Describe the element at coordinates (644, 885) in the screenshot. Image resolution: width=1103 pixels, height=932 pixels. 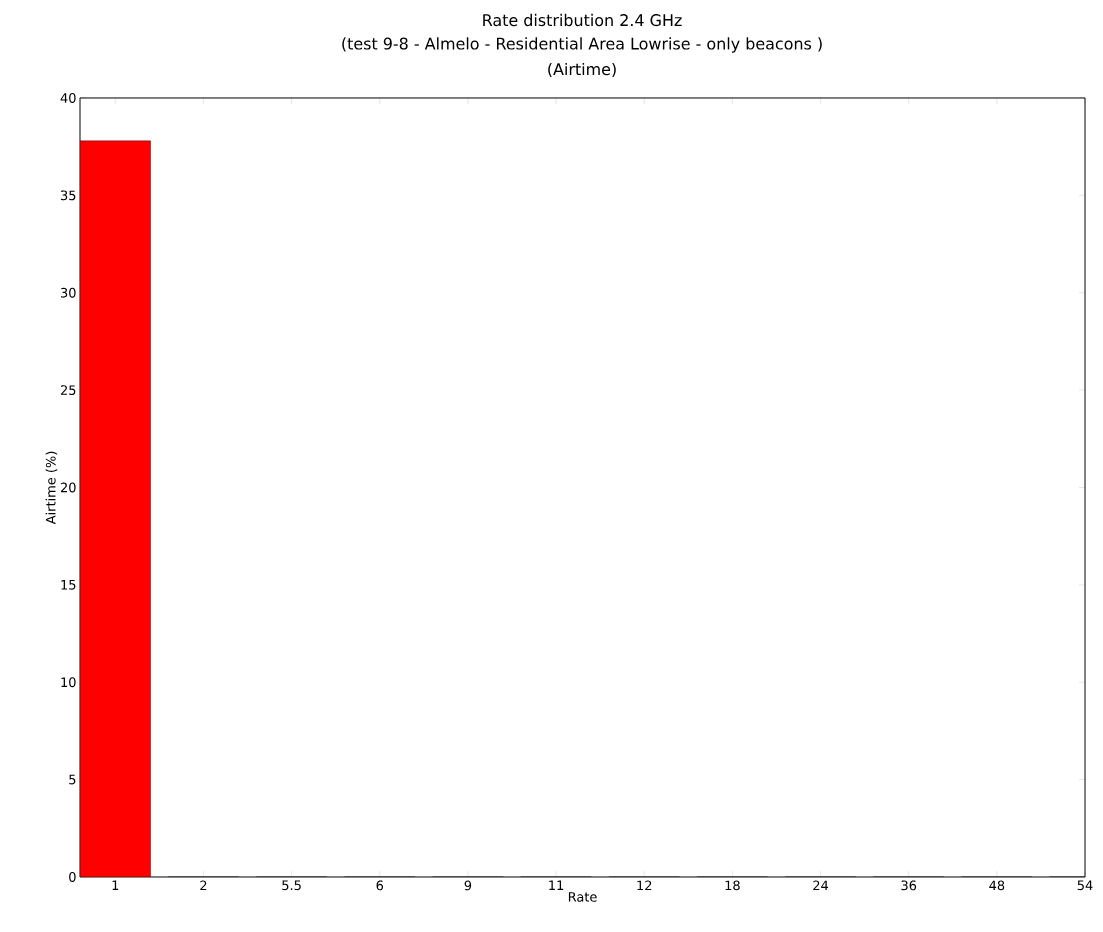
I see `x-tick-label: 12` at that location.